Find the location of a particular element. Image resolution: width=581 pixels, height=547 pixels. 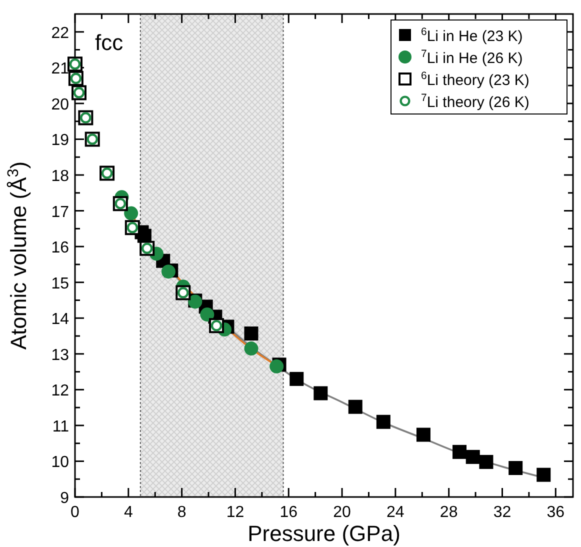

y-tick-label: 19 is located at coordinates (60, 141).